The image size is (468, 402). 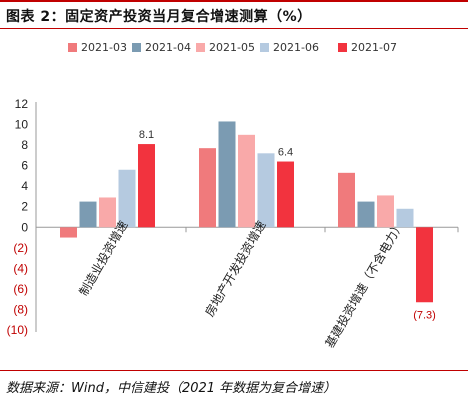 What do you see at coordinates (232, 47) in the screenshot?
I see `legend-label: 2021-05` at bounding box center [232, 47].